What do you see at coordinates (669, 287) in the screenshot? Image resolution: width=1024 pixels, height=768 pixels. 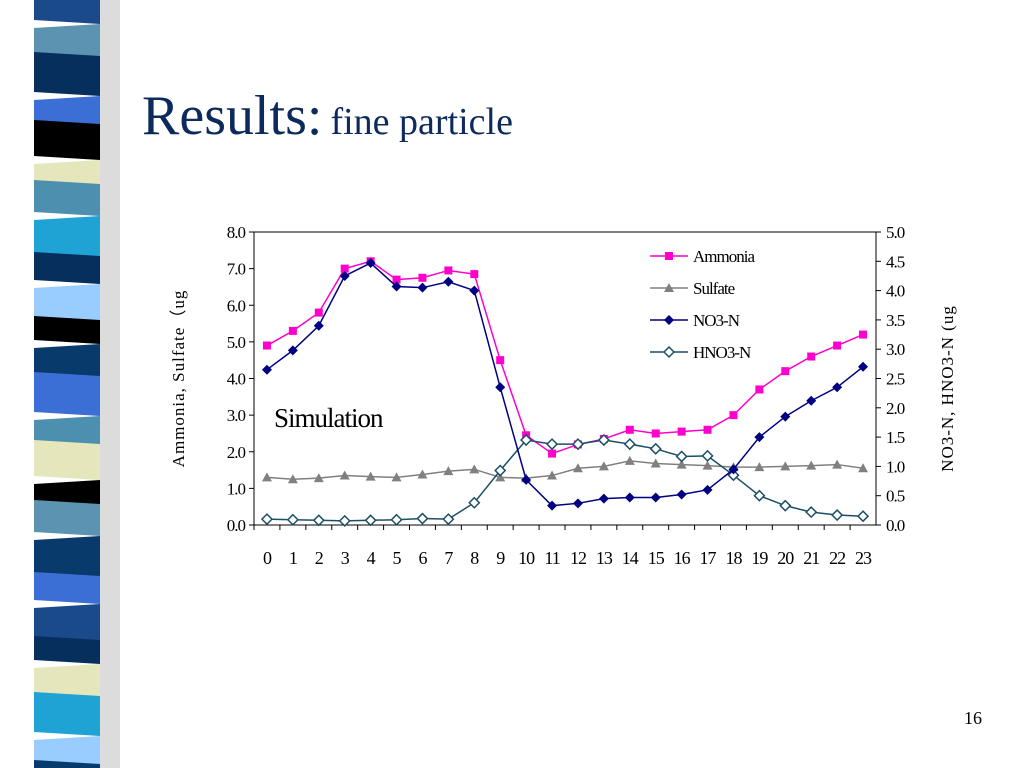 I see `legend-marker` at bounding box center [669, 287].